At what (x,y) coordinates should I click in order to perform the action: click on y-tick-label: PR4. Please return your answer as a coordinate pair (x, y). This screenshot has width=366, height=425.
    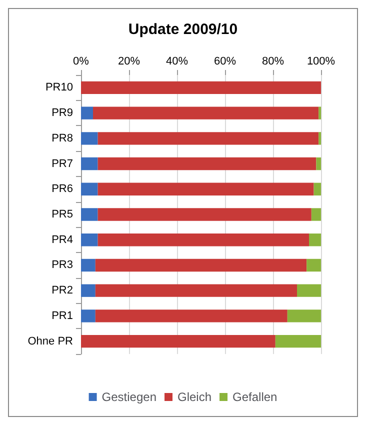
    Looking at the image, I should click on (62, 240).